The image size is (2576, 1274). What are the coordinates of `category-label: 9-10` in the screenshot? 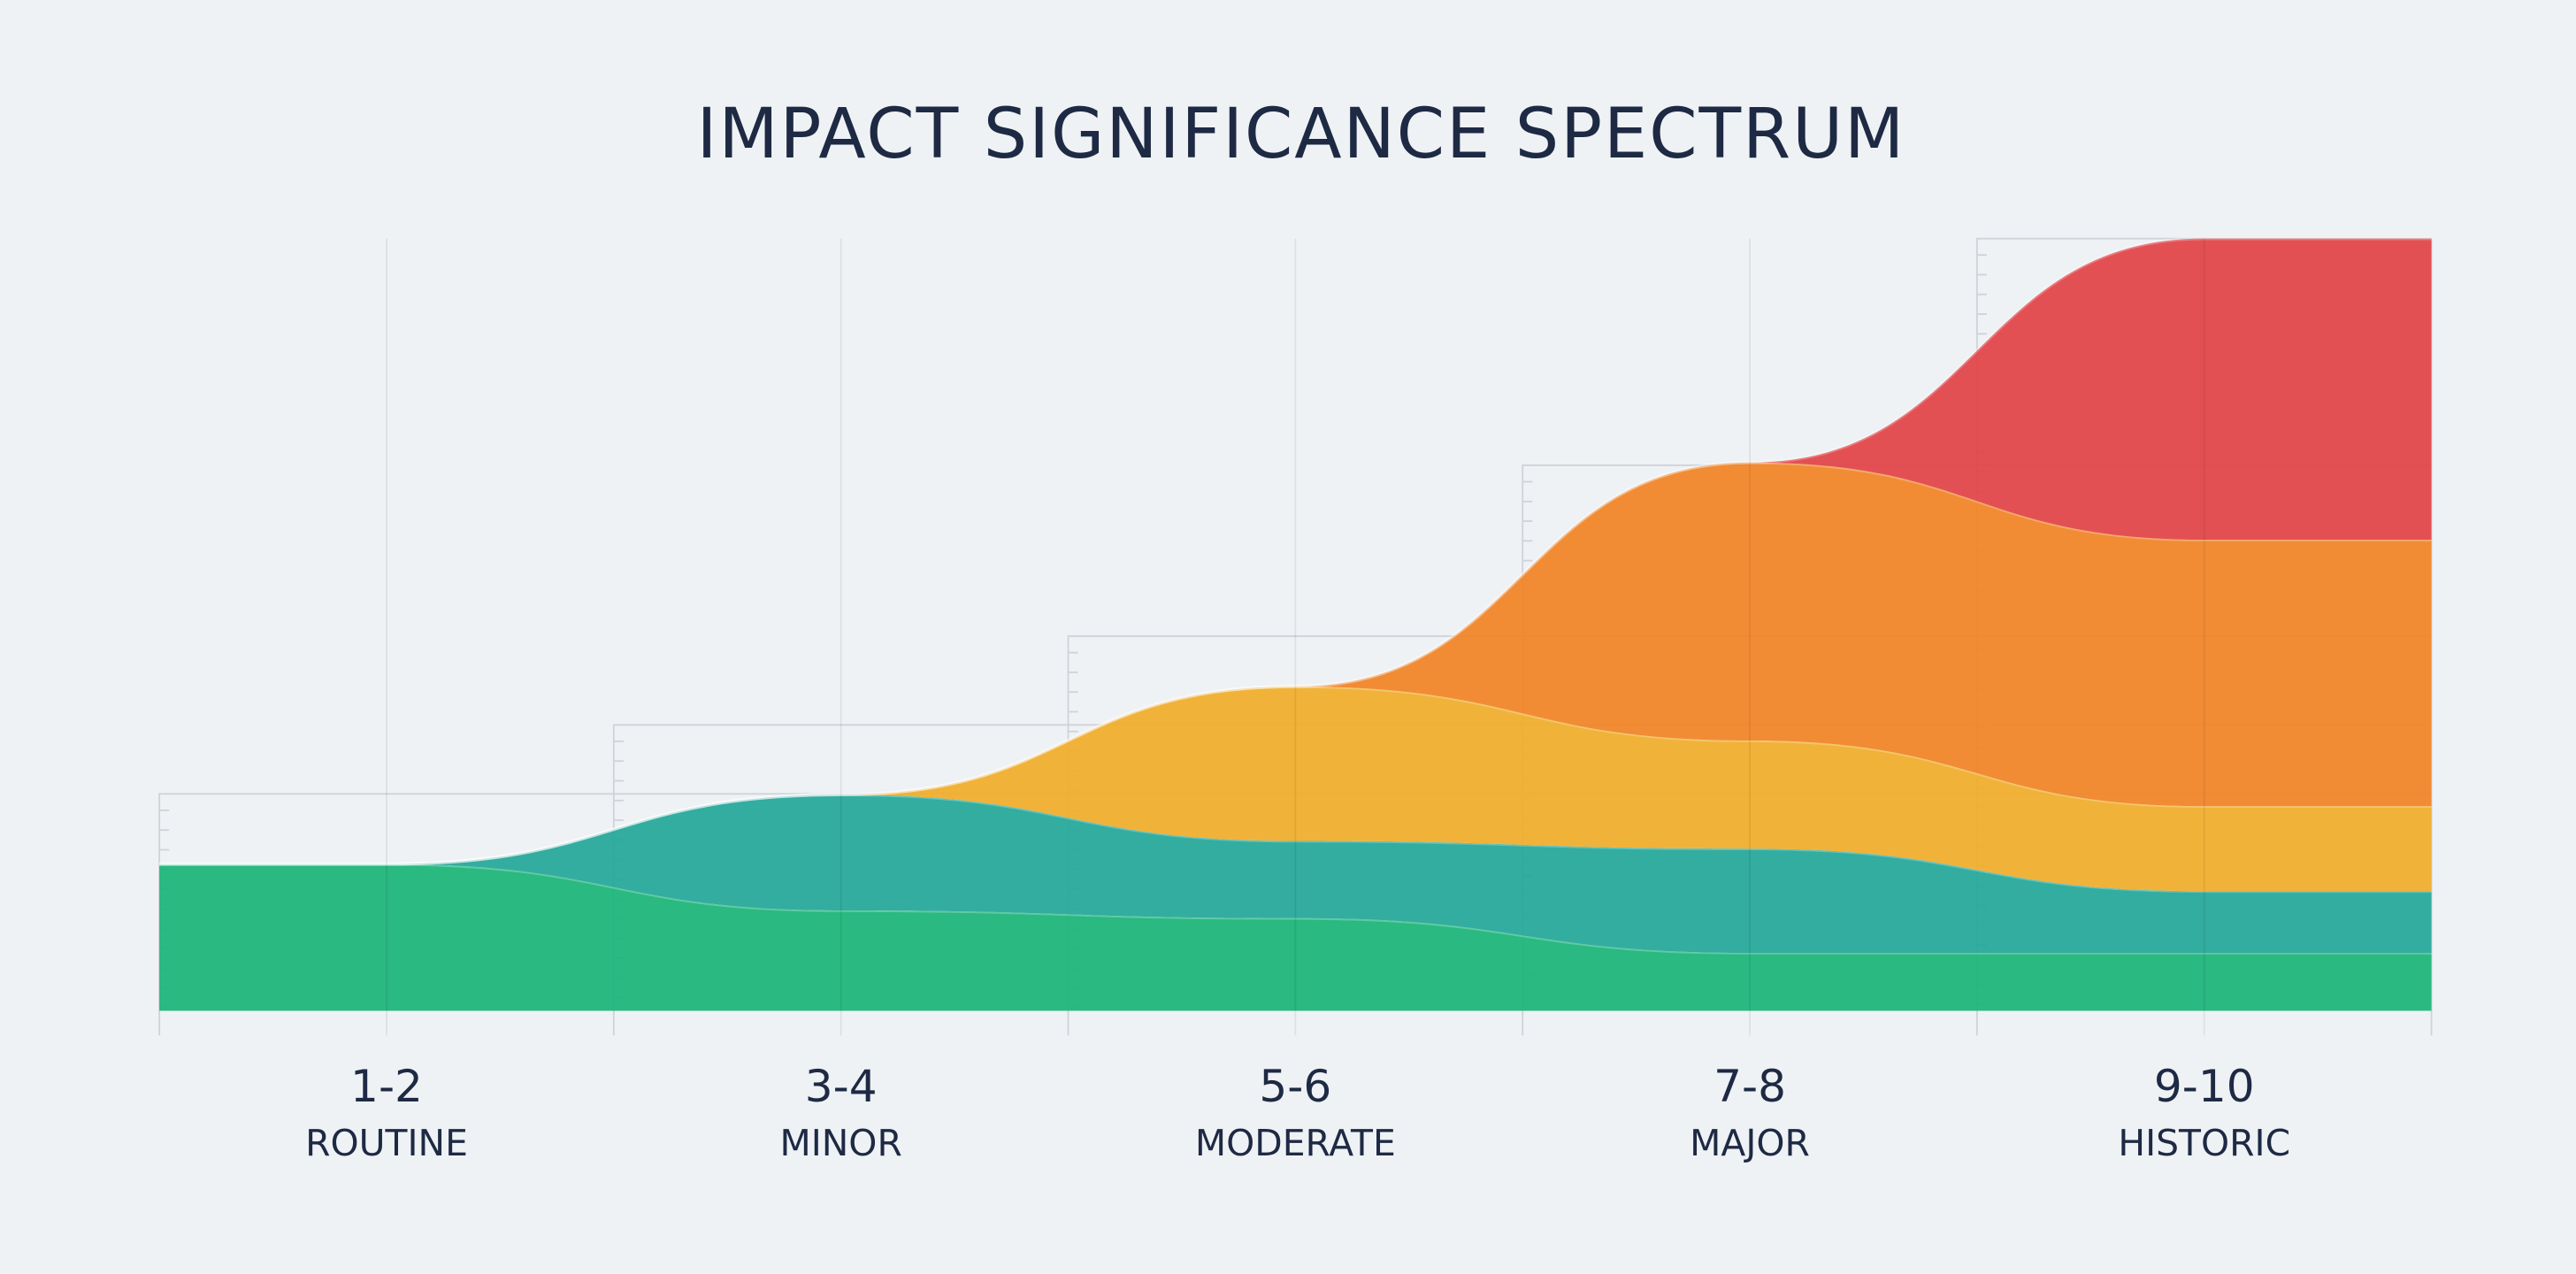 It's located at (2204, 1086).